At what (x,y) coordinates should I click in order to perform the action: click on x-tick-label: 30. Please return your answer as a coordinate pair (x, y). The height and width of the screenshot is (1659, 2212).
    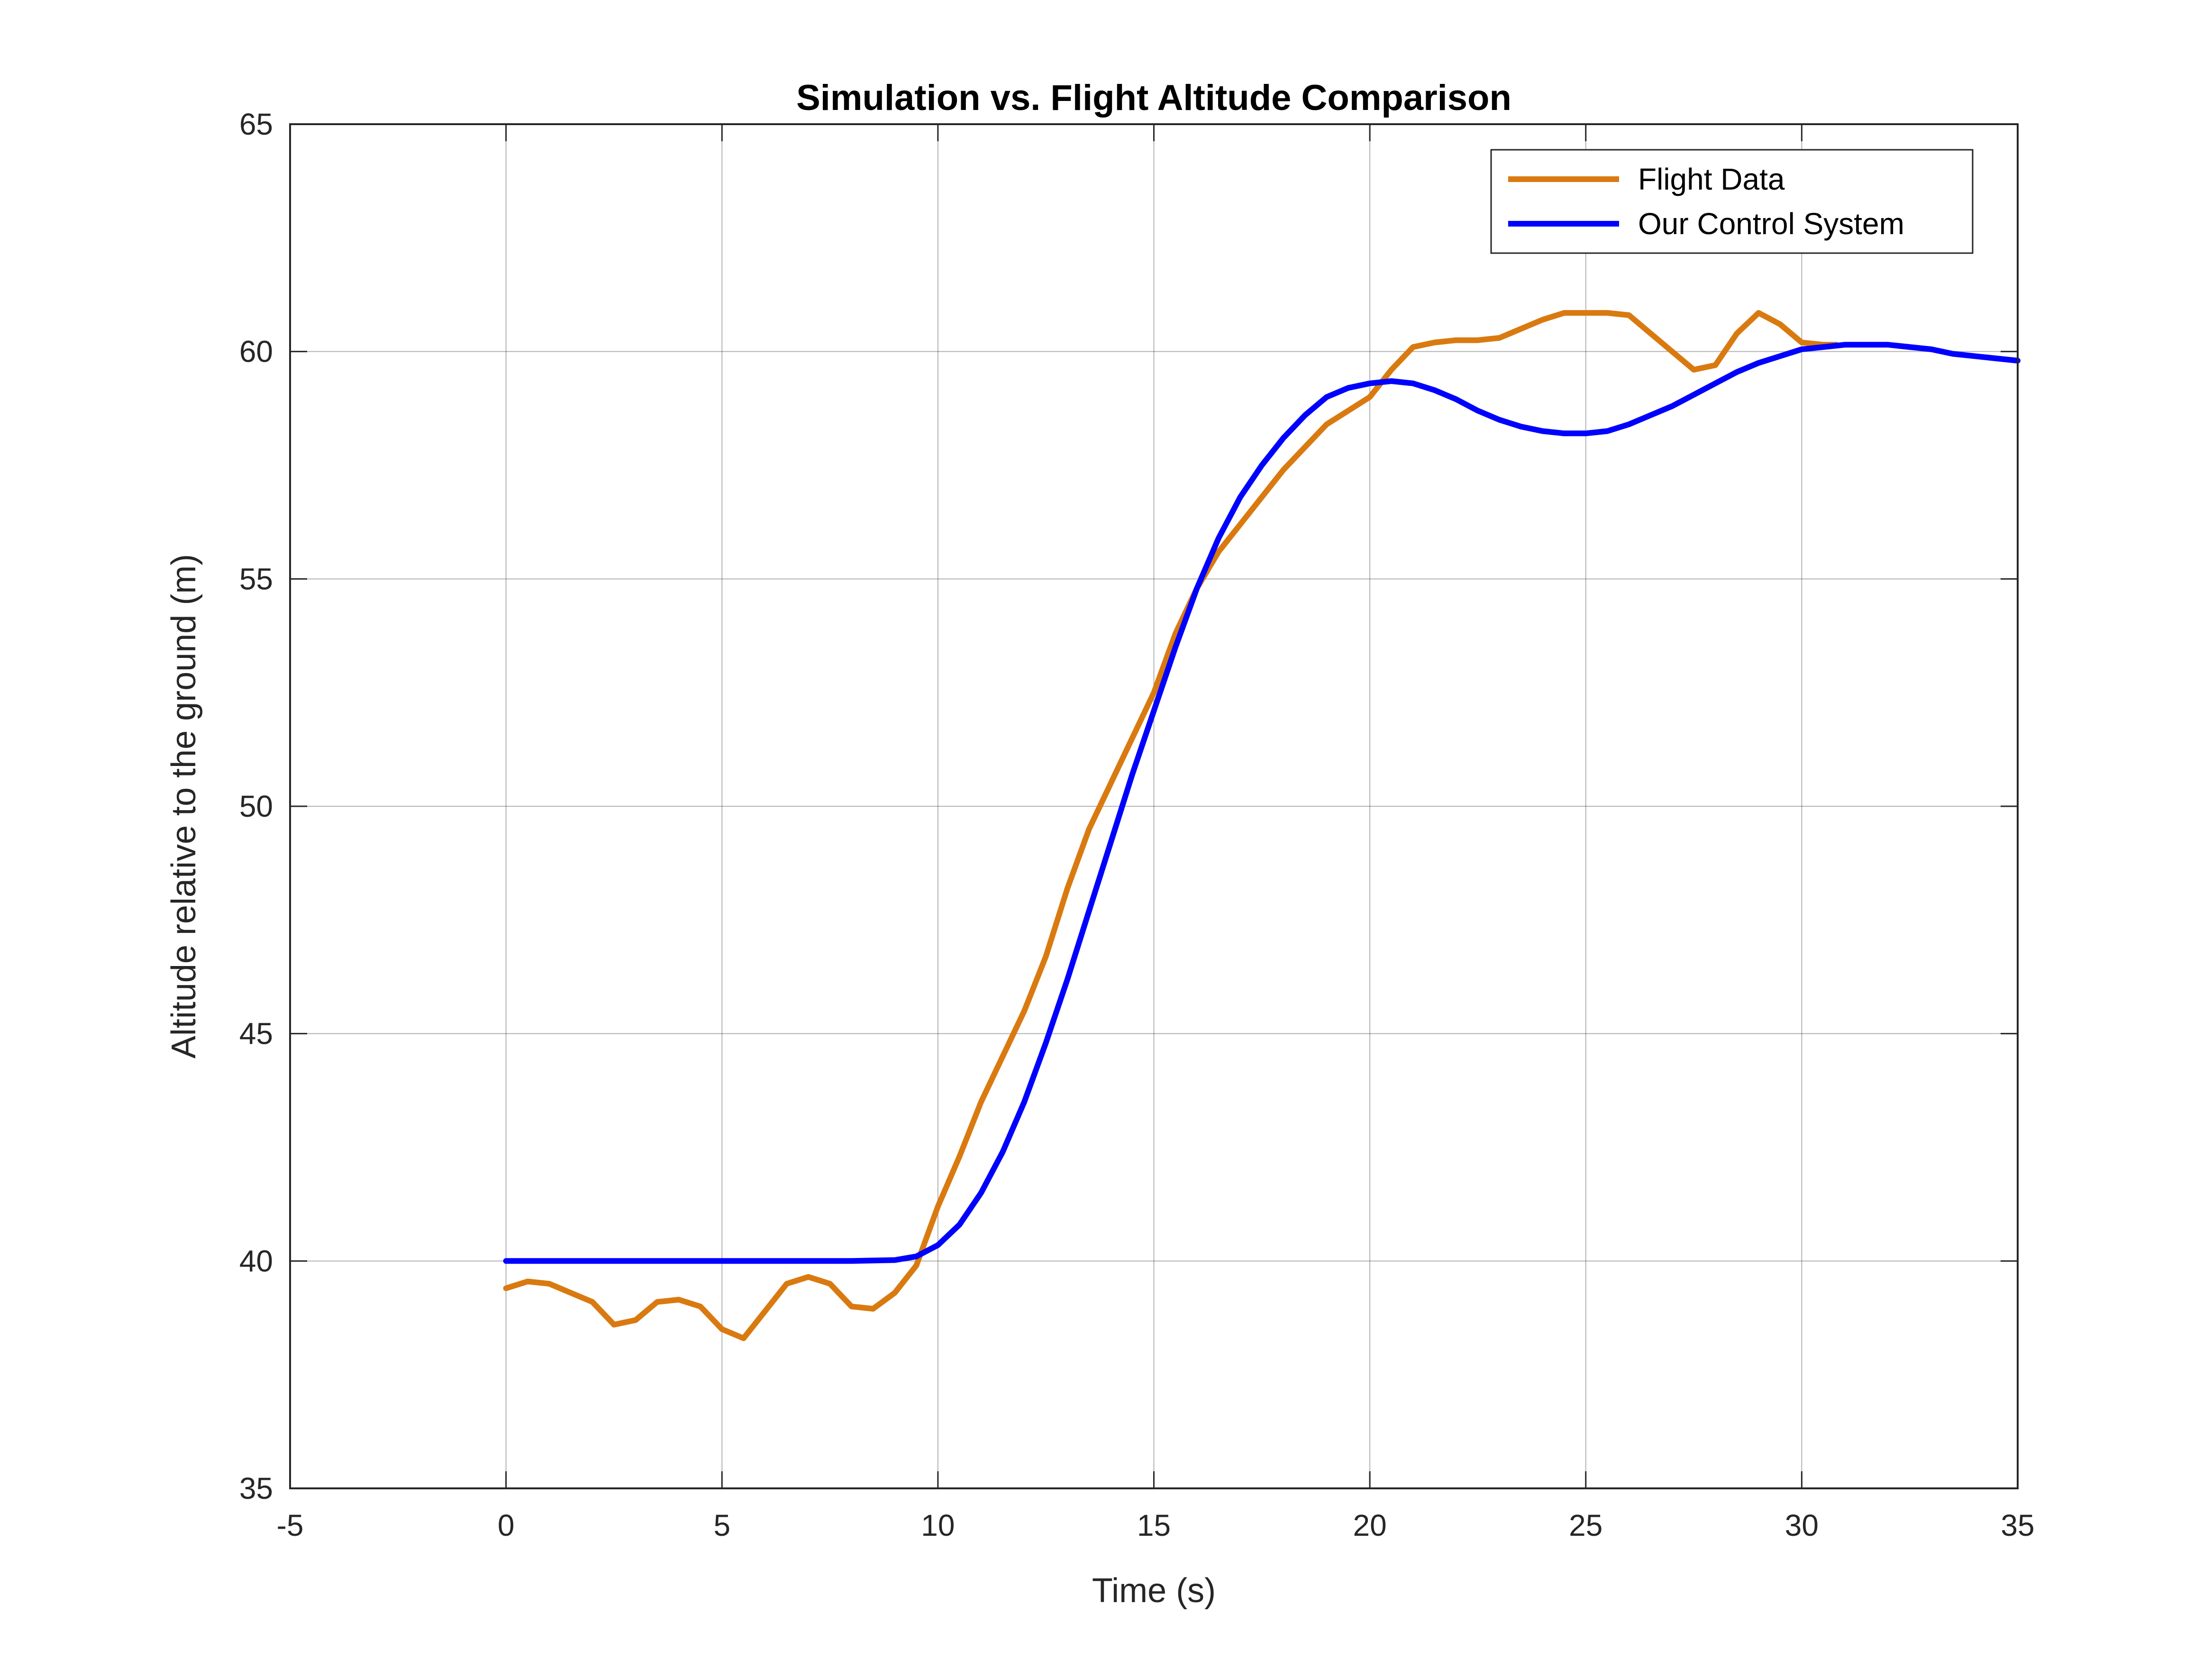
    Looking at the image, I should click on (1802, 1525).